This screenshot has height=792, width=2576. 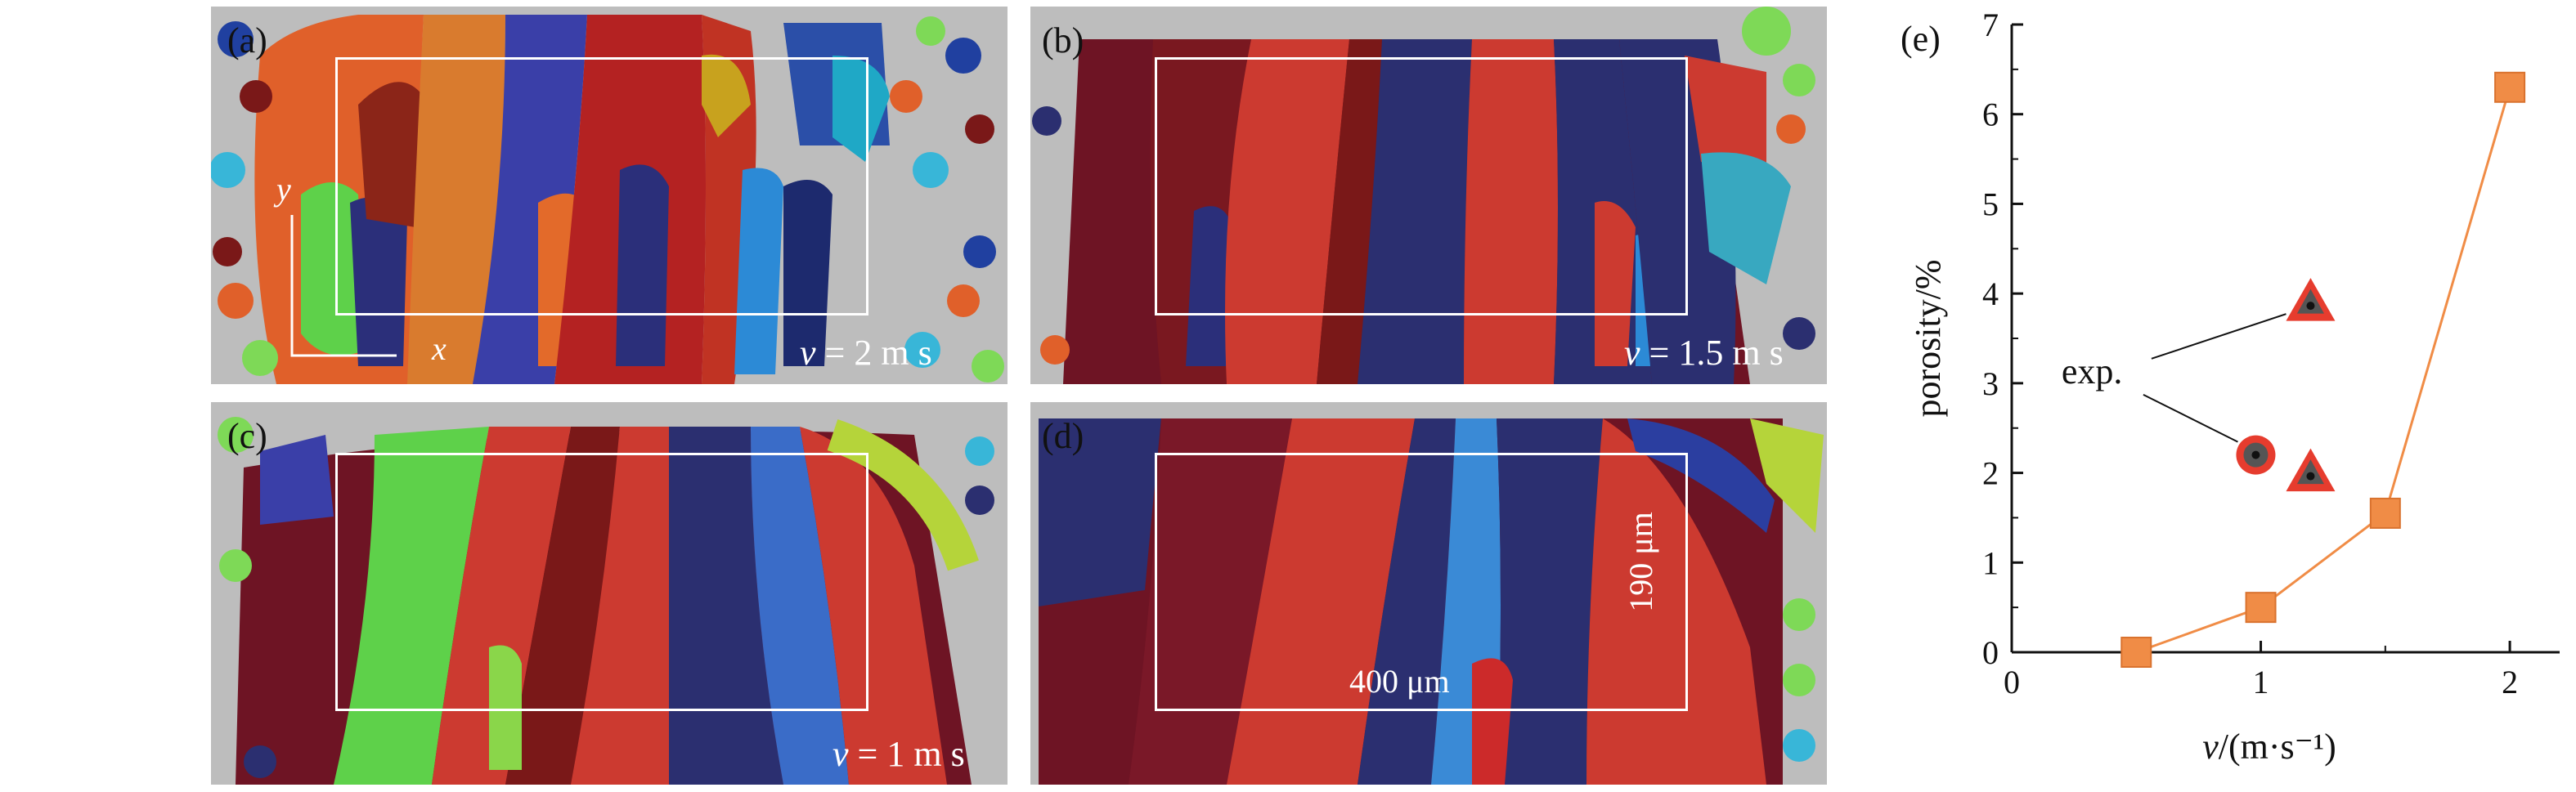 What do you see at coordinates (1990, 293) in the screenshot?
I see `y-tick-label: 4` at bounding box center [1990, 293].